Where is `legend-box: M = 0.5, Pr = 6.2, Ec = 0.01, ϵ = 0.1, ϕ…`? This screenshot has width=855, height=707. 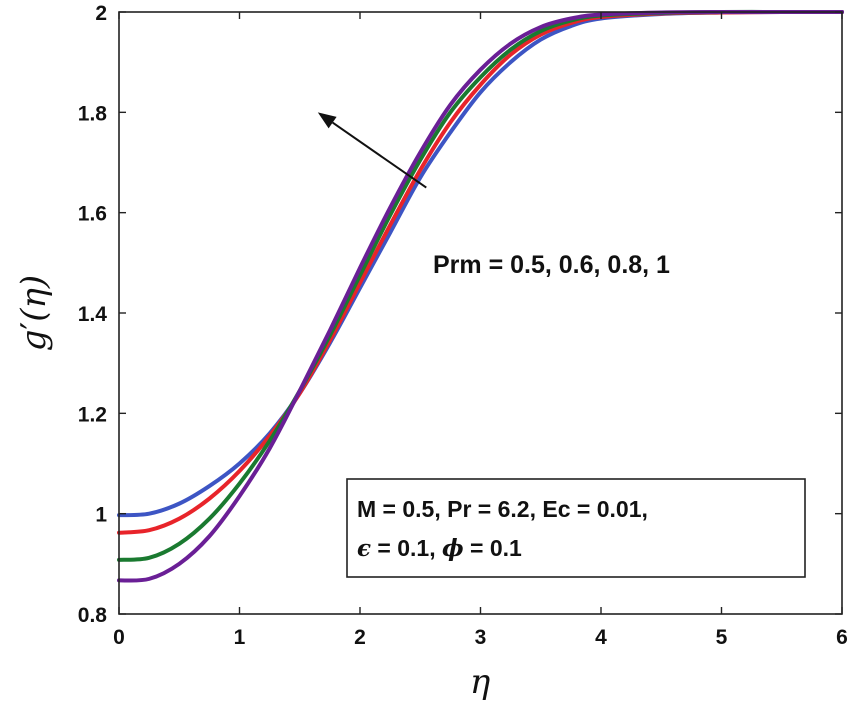
legend-box: M = 0.5, Pr = 6.2, Ec = 0.01, ϵ = 0.1, ϕ… is located at coordinates (576, 528).